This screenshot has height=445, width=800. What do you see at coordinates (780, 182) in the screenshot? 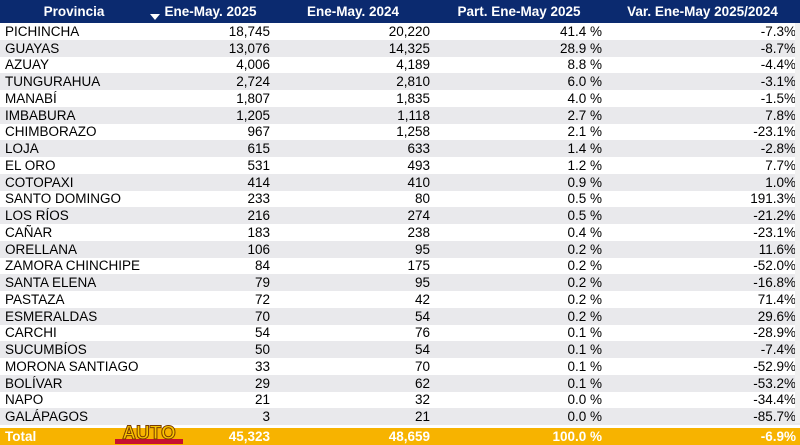
I see `cell-var: 1.0%` at bounding box center [780, 182].